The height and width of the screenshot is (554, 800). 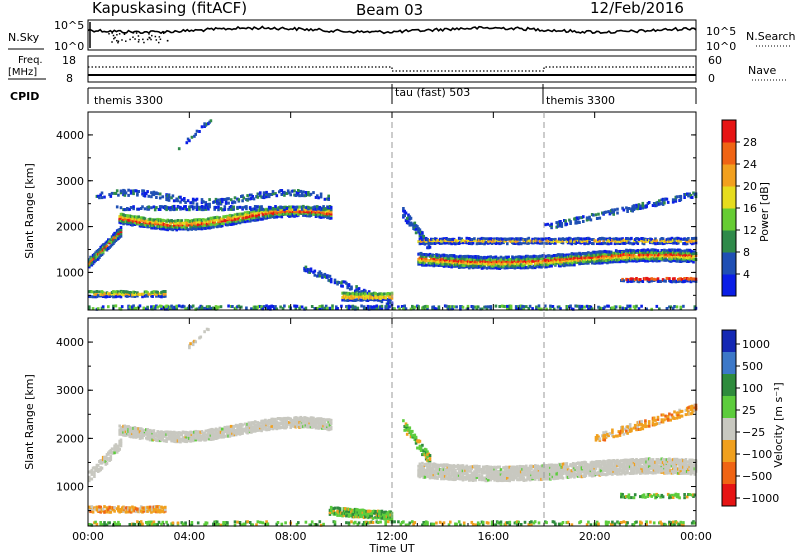 What do you see at coordinates (760, 498) in the screenshot?
I see `colorbar-tick-label: −1000` at bounding box center [760, 498].